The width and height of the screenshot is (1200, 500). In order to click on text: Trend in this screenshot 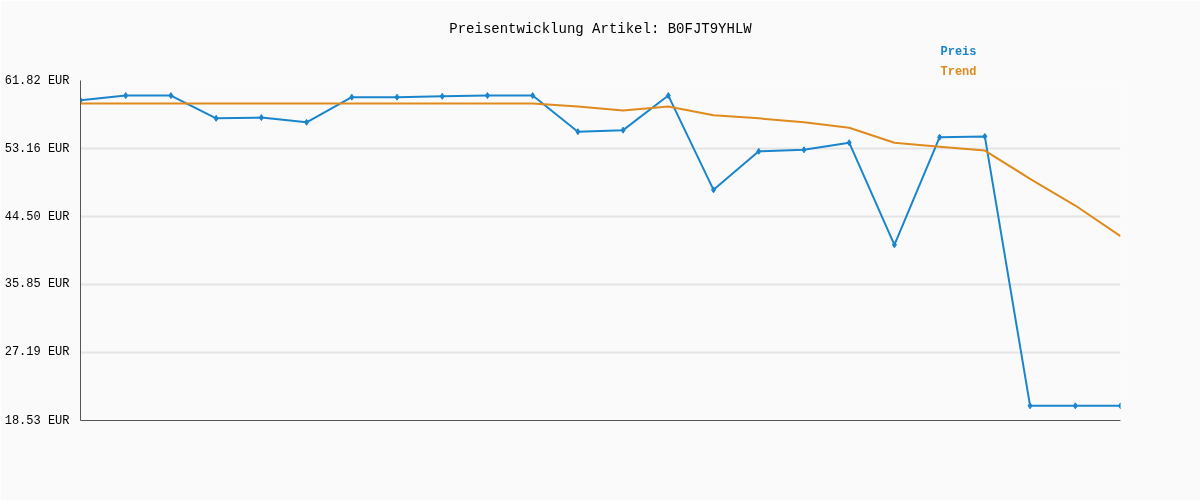, I will do `click(958, 71)`.